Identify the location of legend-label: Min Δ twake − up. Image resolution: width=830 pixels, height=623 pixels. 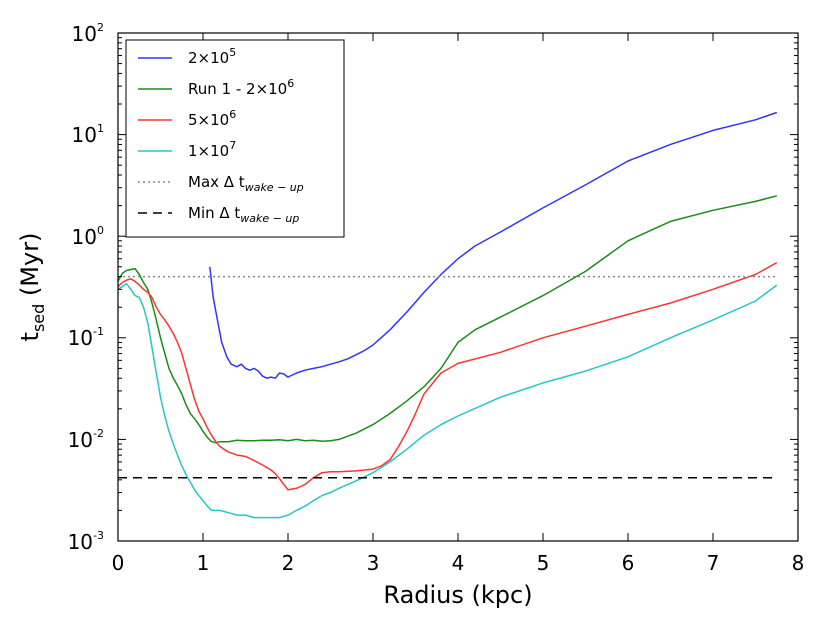
(243, 214).